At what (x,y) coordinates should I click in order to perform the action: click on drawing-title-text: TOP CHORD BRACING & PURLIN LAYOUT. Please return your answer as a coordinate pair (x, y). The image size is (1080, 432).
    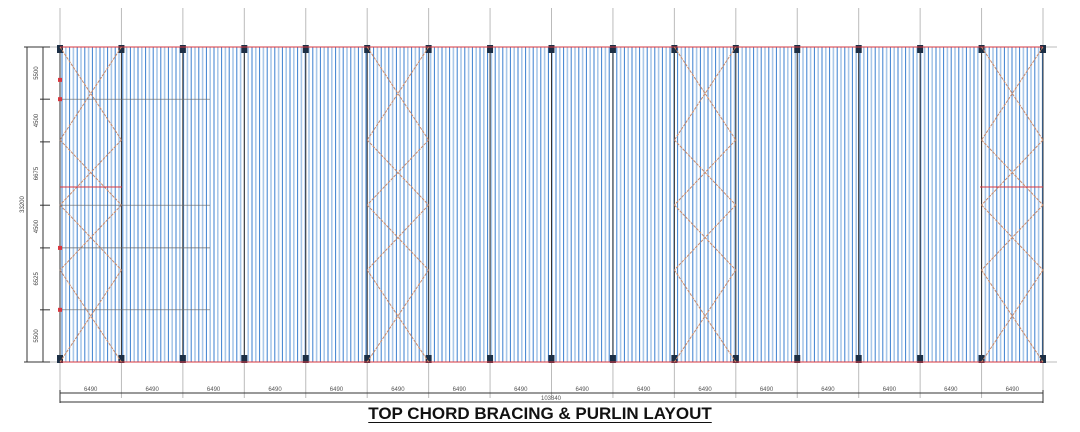
    Looking at the image, I should click on (540, 413).